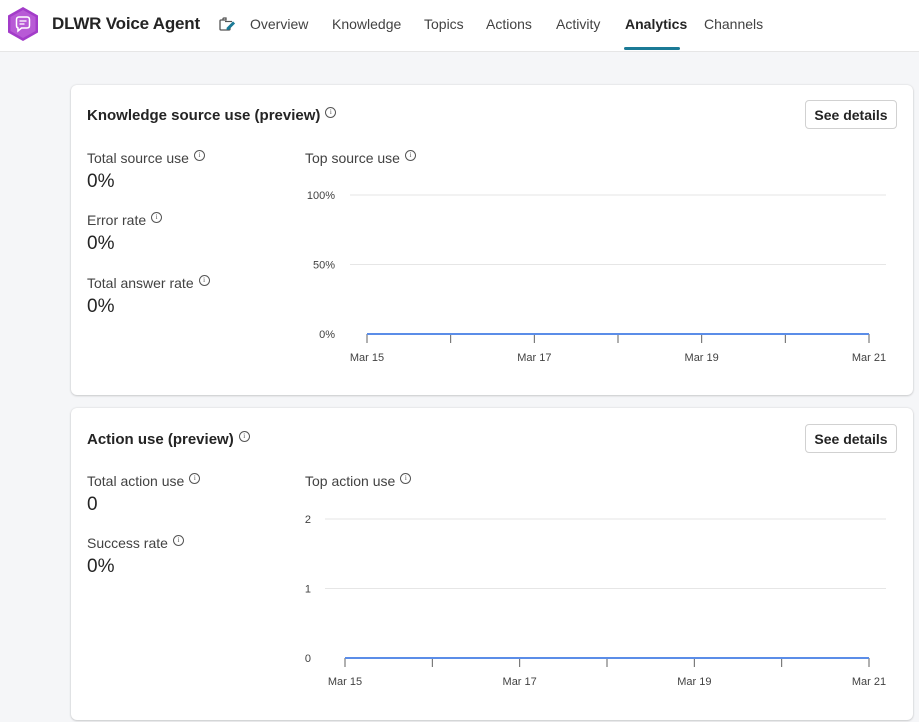 The width and height of the screenshot is (919, 722). I want to click on y-tick-label: 2, so click(308, 520).